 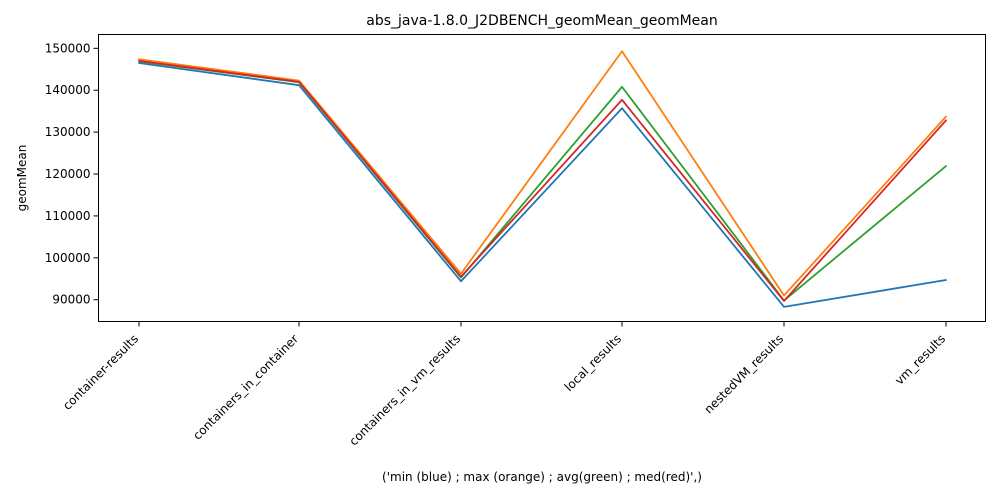 What do you see at coordinates (593, 363) in the screenshot?
I see `x-tick-label: local_results` at bounding box center [593, 363].